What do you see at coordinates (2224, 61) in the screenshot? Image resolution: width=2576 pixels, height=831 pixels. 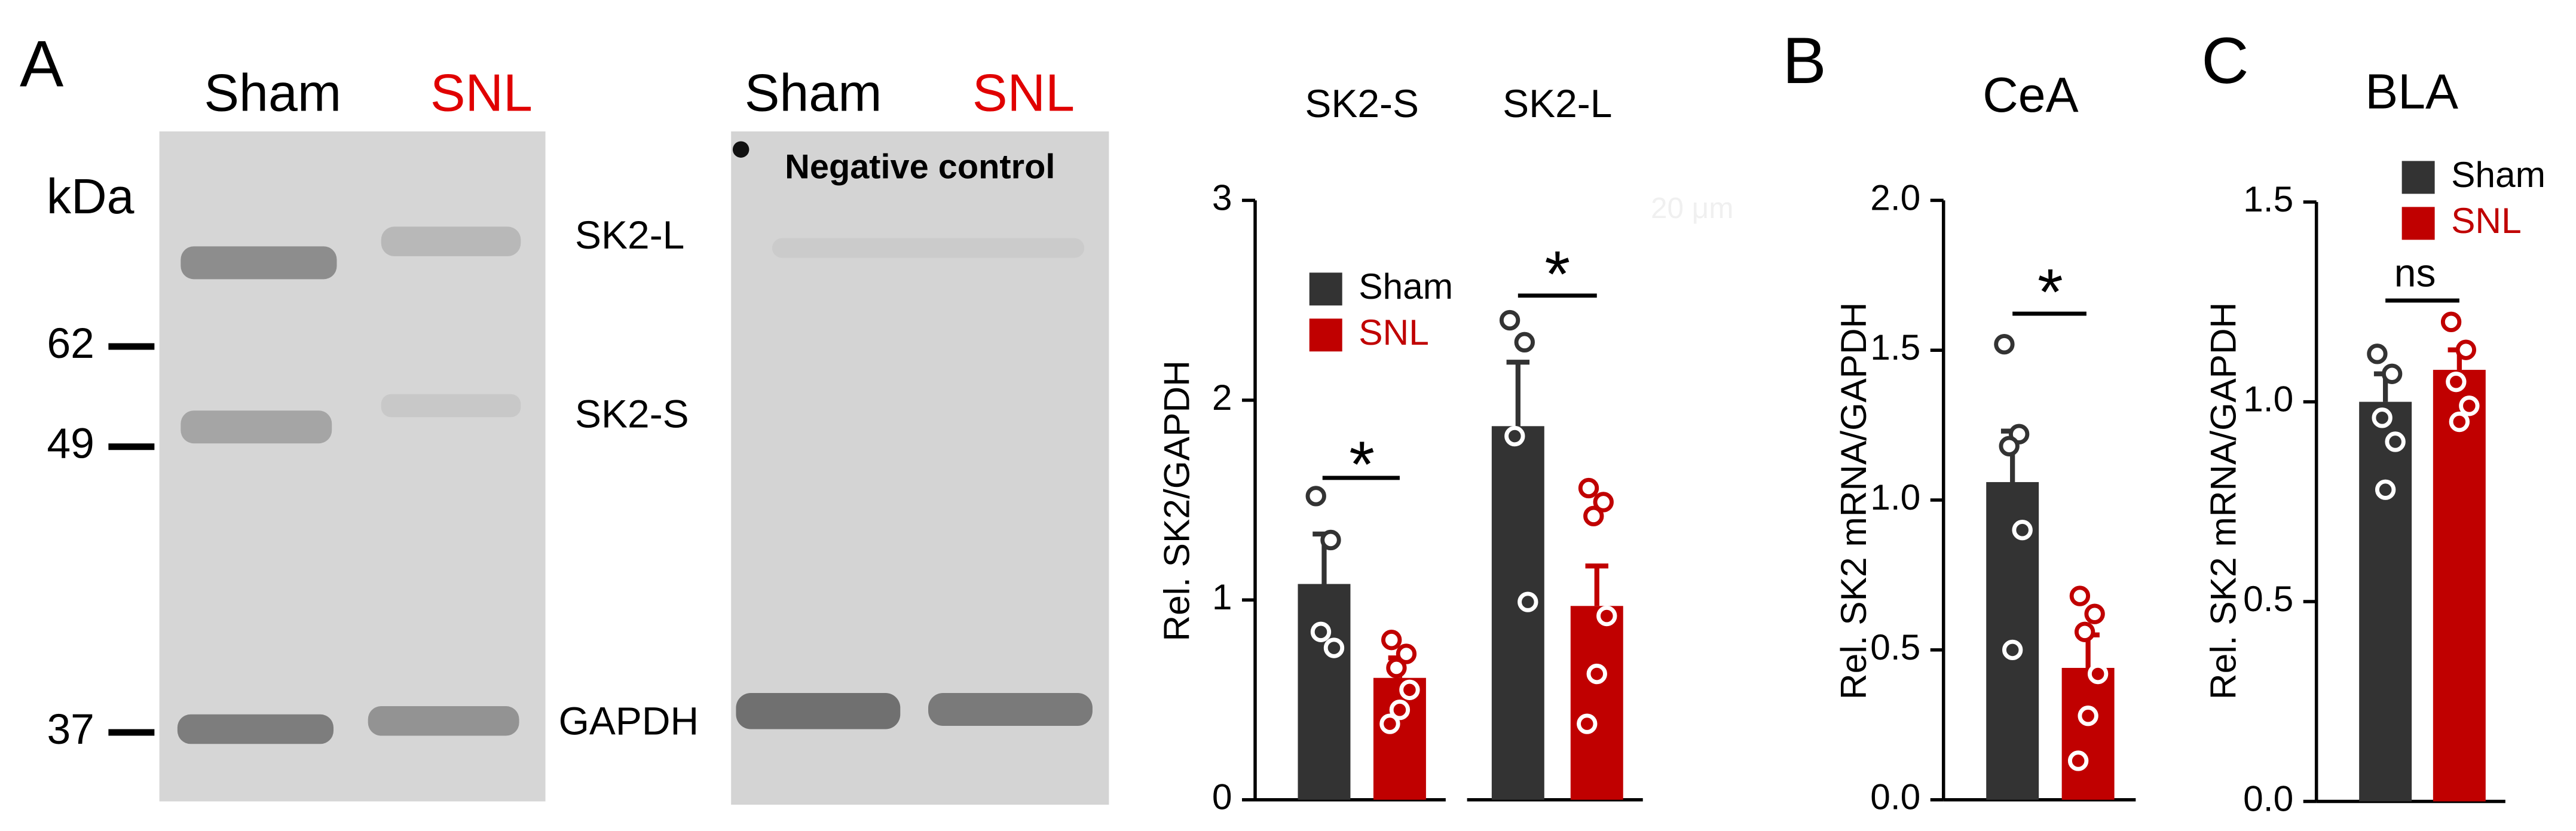 I see `panel-label: C` at bounding box center [2224, 61].